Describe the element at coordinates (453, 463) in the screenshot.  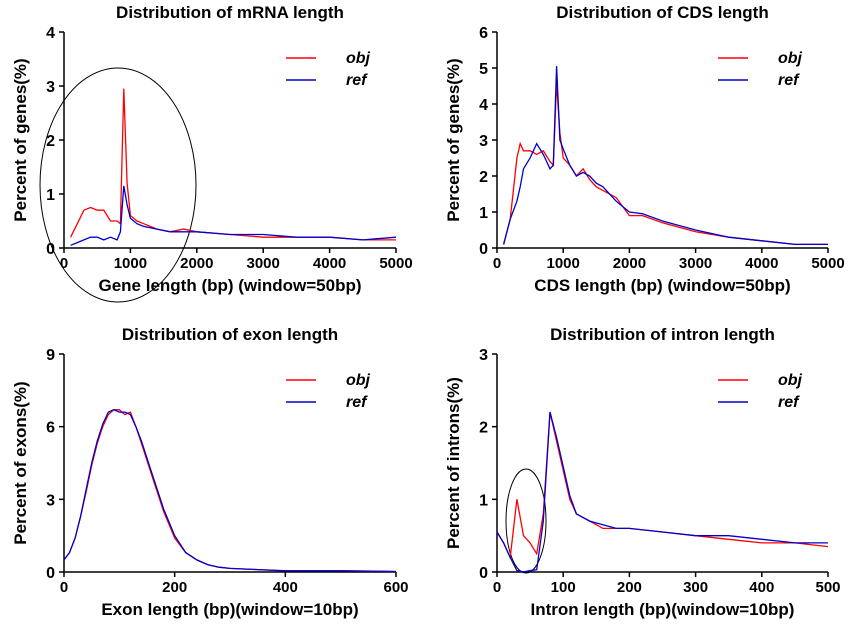
I see `y-axis-label: Percent of introns(%)` at that location.